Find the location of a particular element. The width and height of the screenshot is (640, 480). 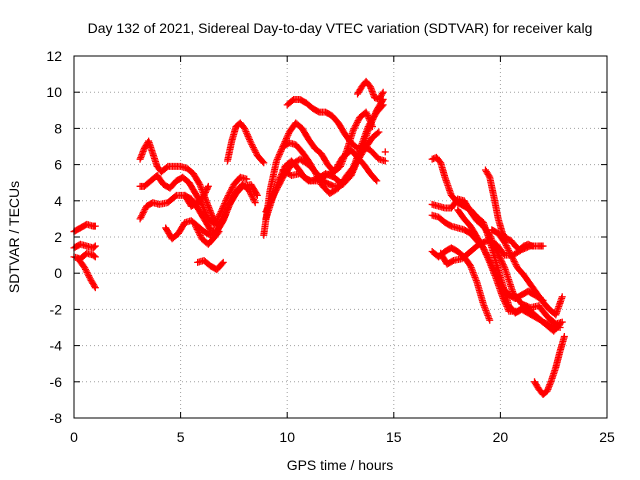

y-tick-label: -4 is located at coordinates (56, 346).